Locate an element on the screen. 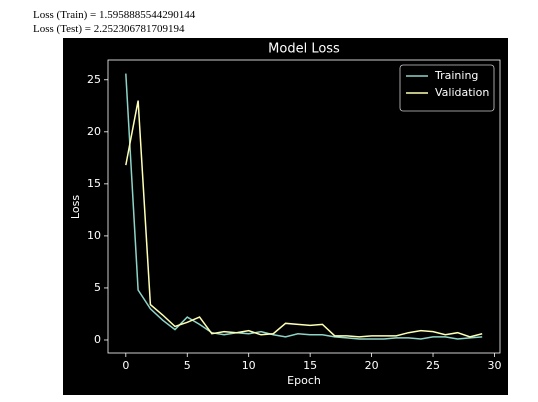  y-tick-label: 10 is located at coordinates (94, 235).